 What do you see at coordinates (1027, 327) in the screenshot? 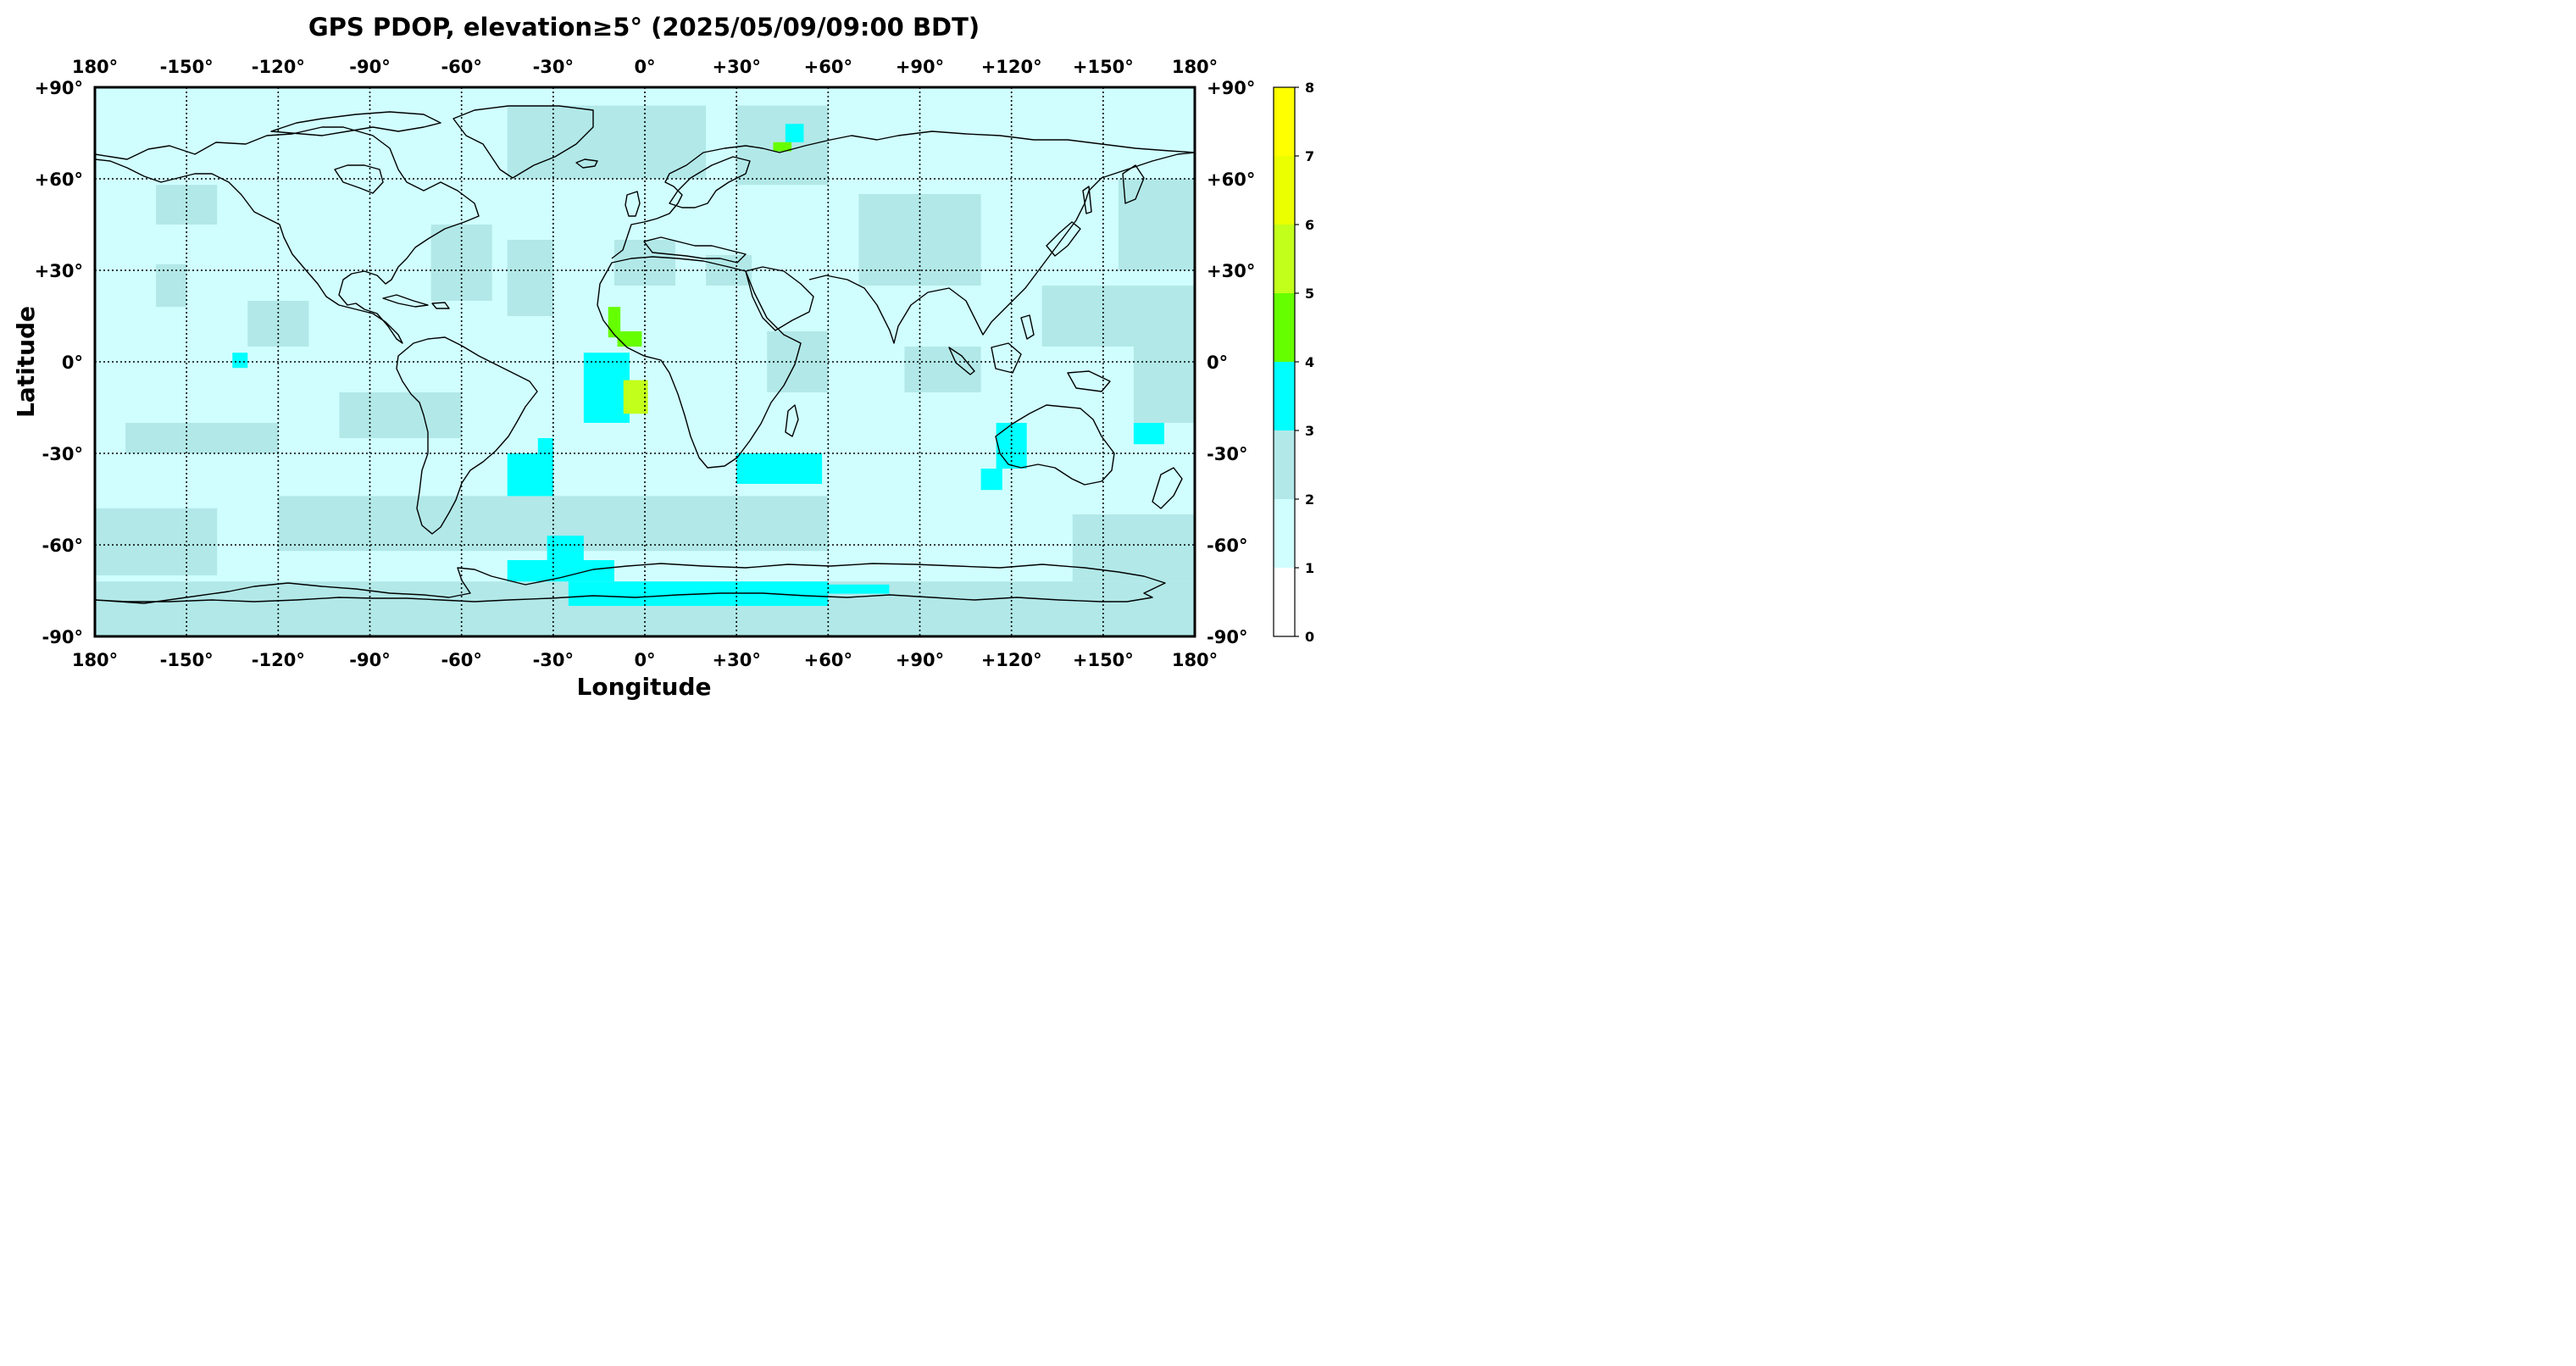
I see `coast-philippines` at bounding box center [1027, 327].